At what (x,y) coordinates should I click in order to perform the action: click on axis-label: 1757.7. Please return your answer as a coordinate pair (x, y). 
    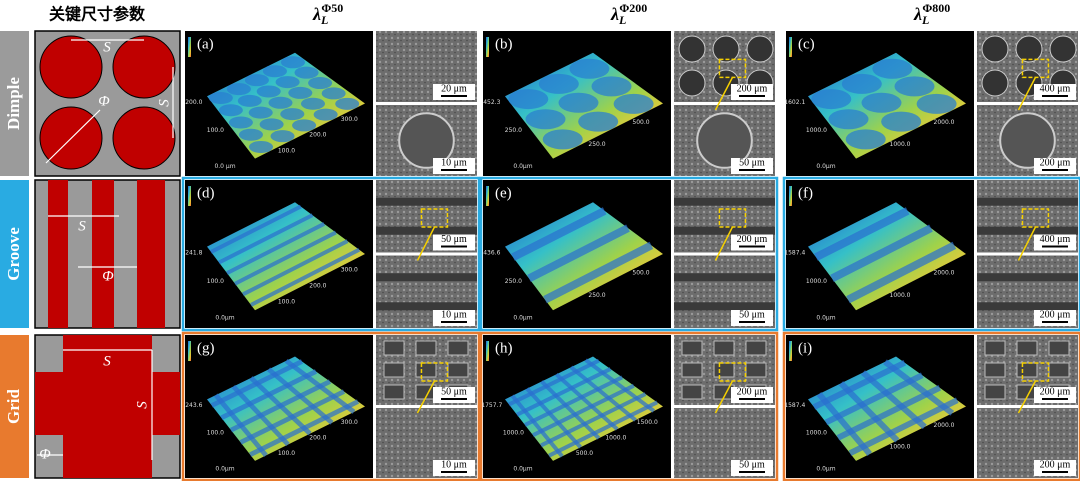
    Looking at the image, I should click on (491, 405).